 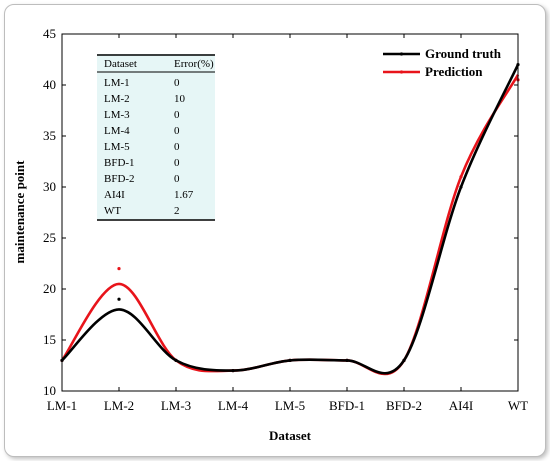 I want to click on table-cell-dataset: LM-1, so click(x=117, y=83).